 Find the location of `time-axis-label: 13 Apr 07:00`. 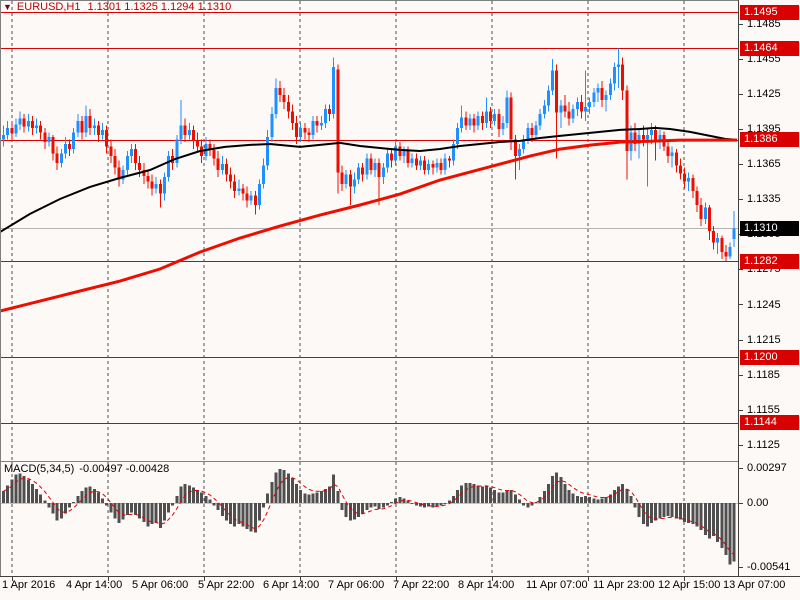

time-axis-label: 13 Apr 07:00 is located at coordinates (754, 585).